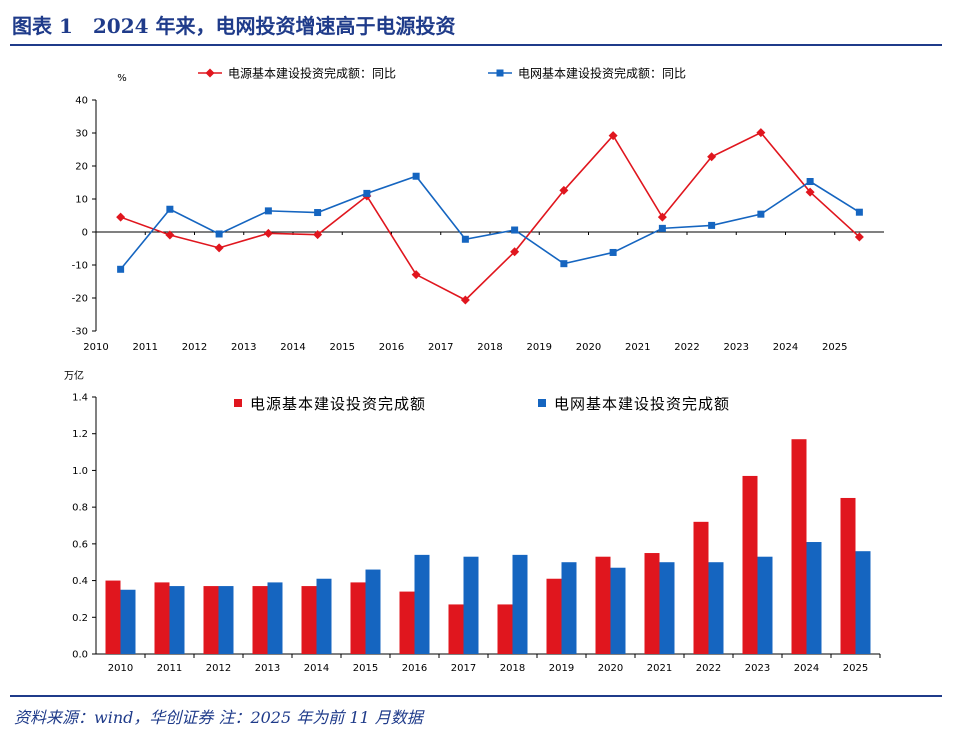  Describe the element at coordinates (145, 347) in the screenshot. I see `line-x-tick-label: 2011` at that location.